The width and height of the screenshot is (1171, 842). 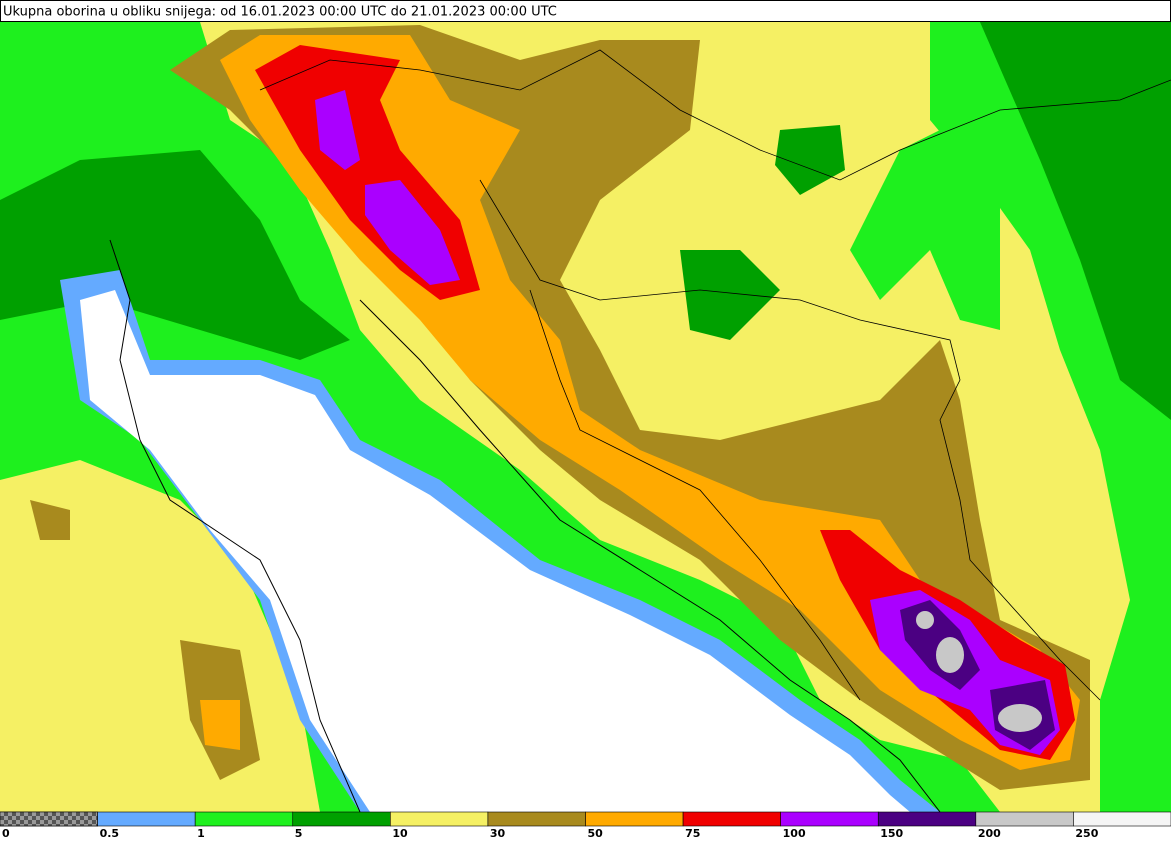 I want to click on legend-label: 0.5, so click(x=110, y=833).